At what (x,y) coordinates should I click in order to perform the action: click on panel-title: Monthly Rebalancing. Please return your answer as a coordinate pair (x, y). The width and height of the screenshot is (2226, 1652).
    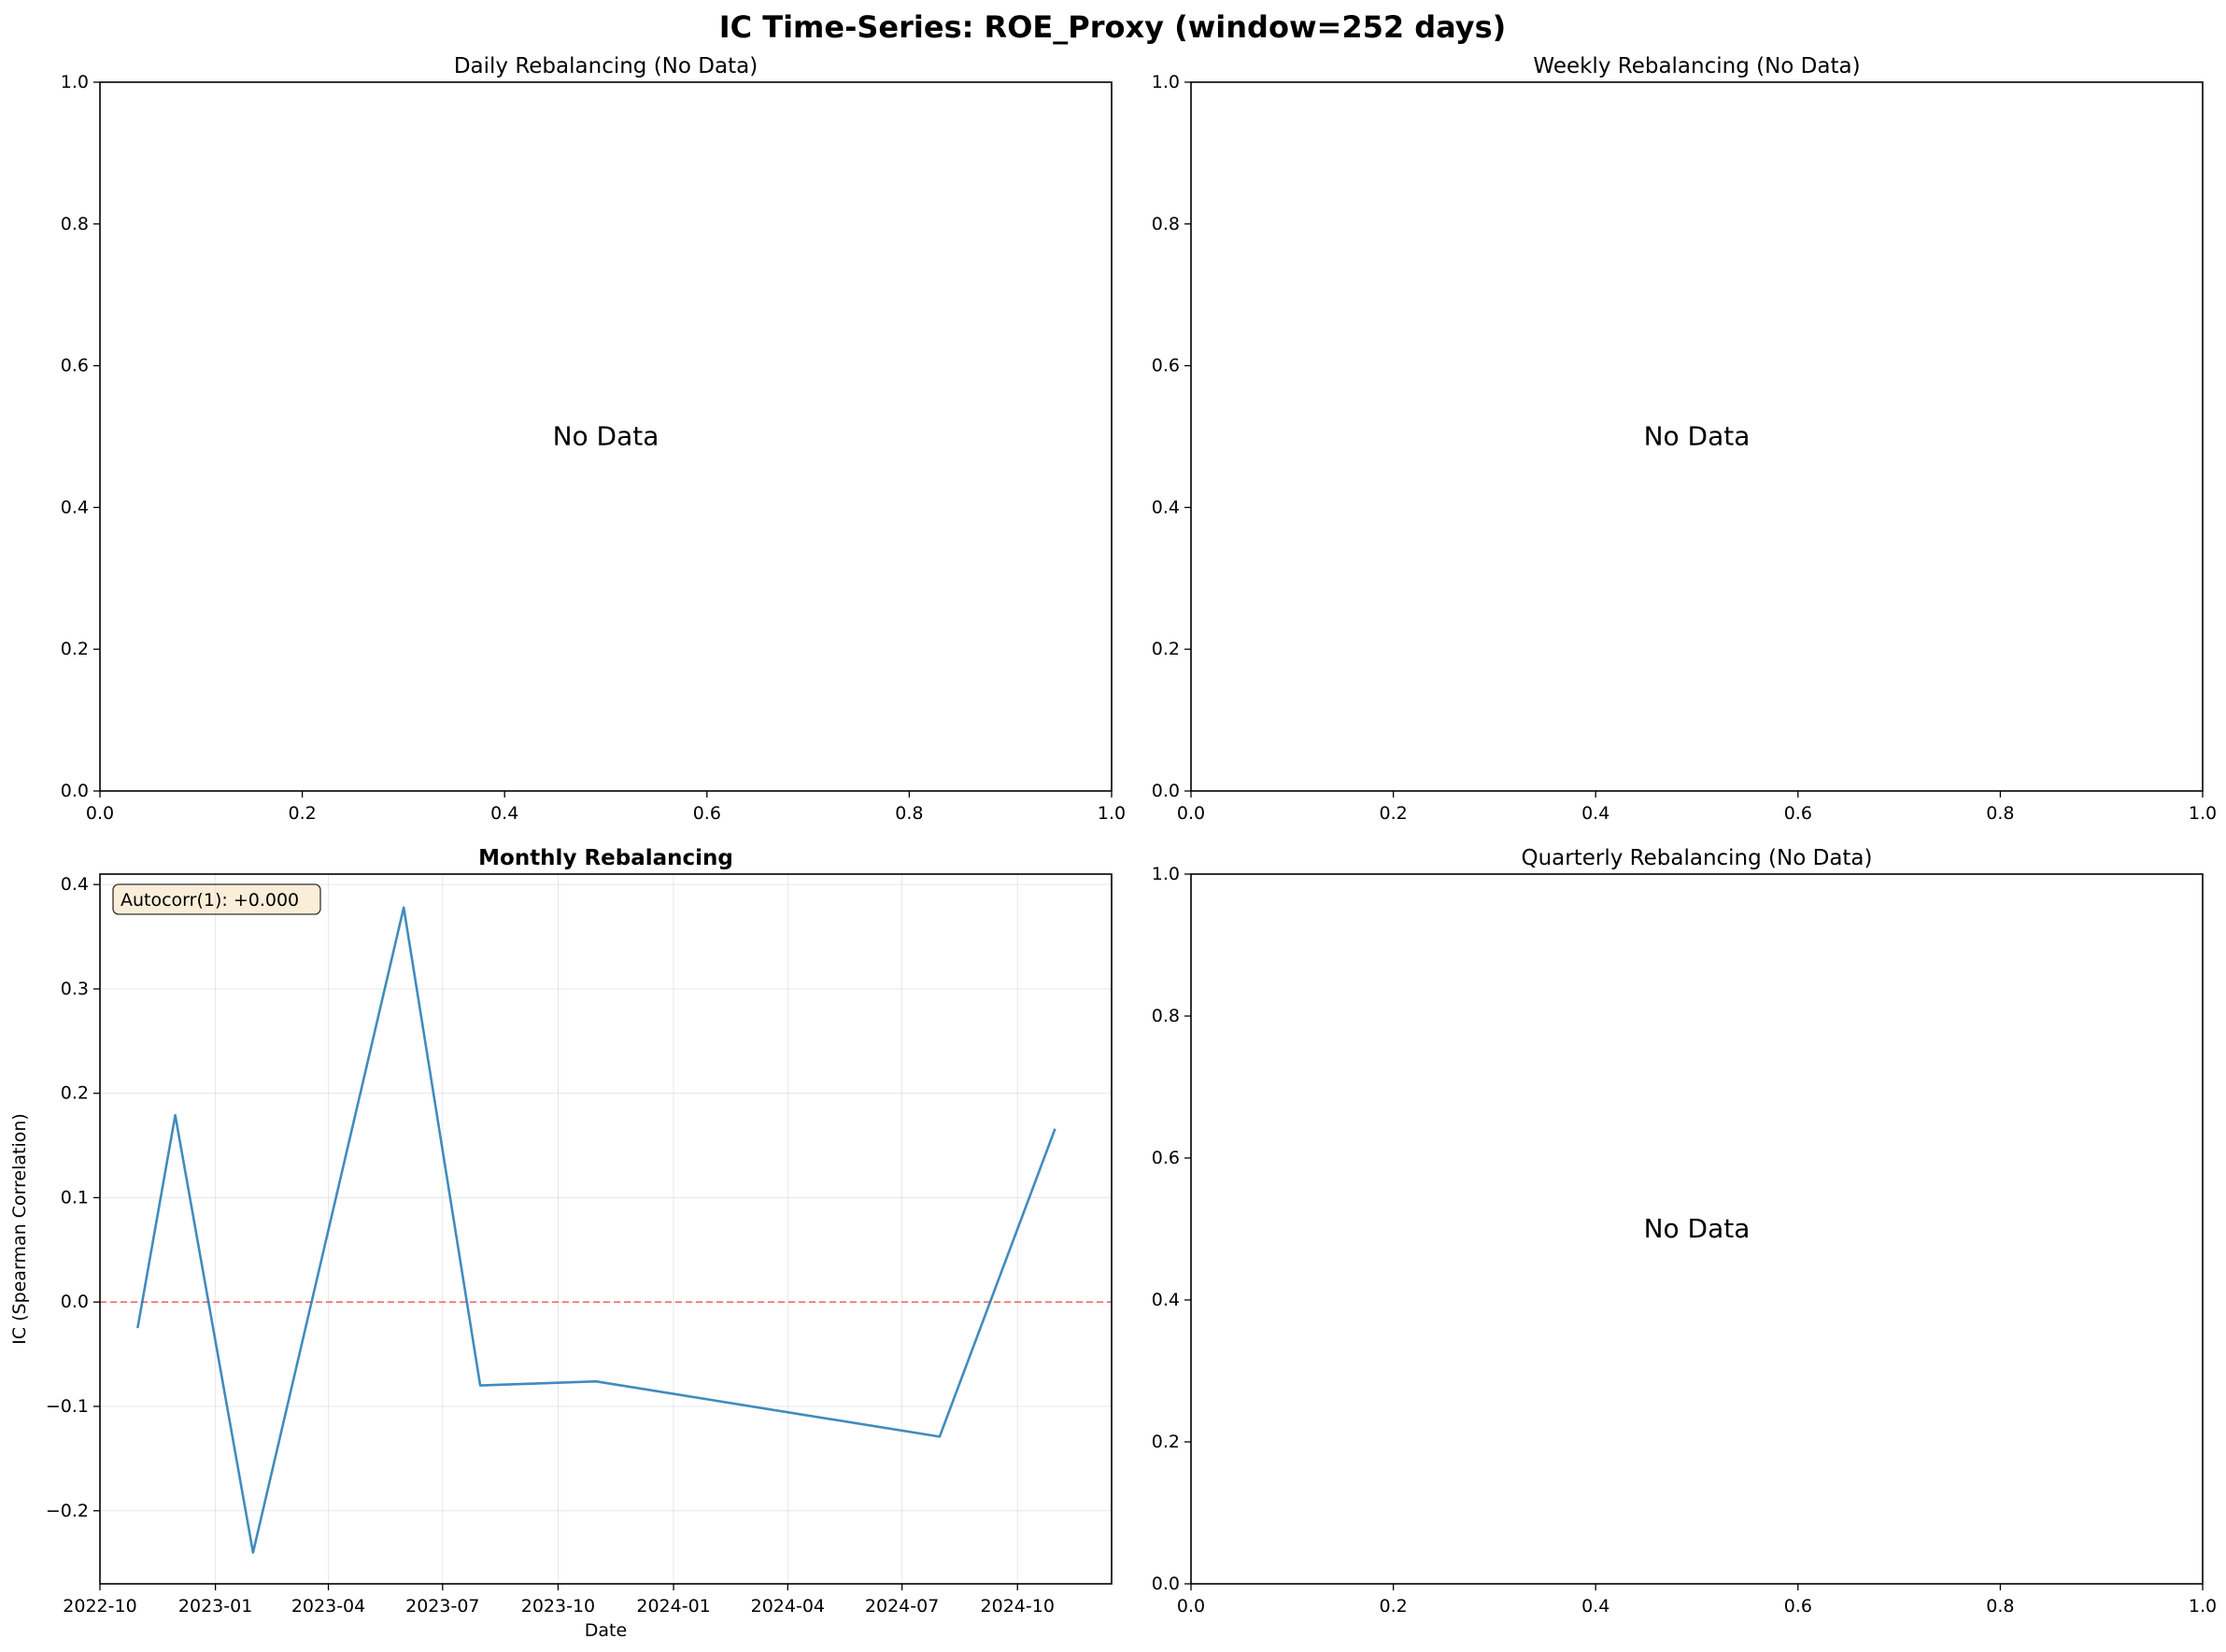
    Looking at the image, I should click on (605, 858).